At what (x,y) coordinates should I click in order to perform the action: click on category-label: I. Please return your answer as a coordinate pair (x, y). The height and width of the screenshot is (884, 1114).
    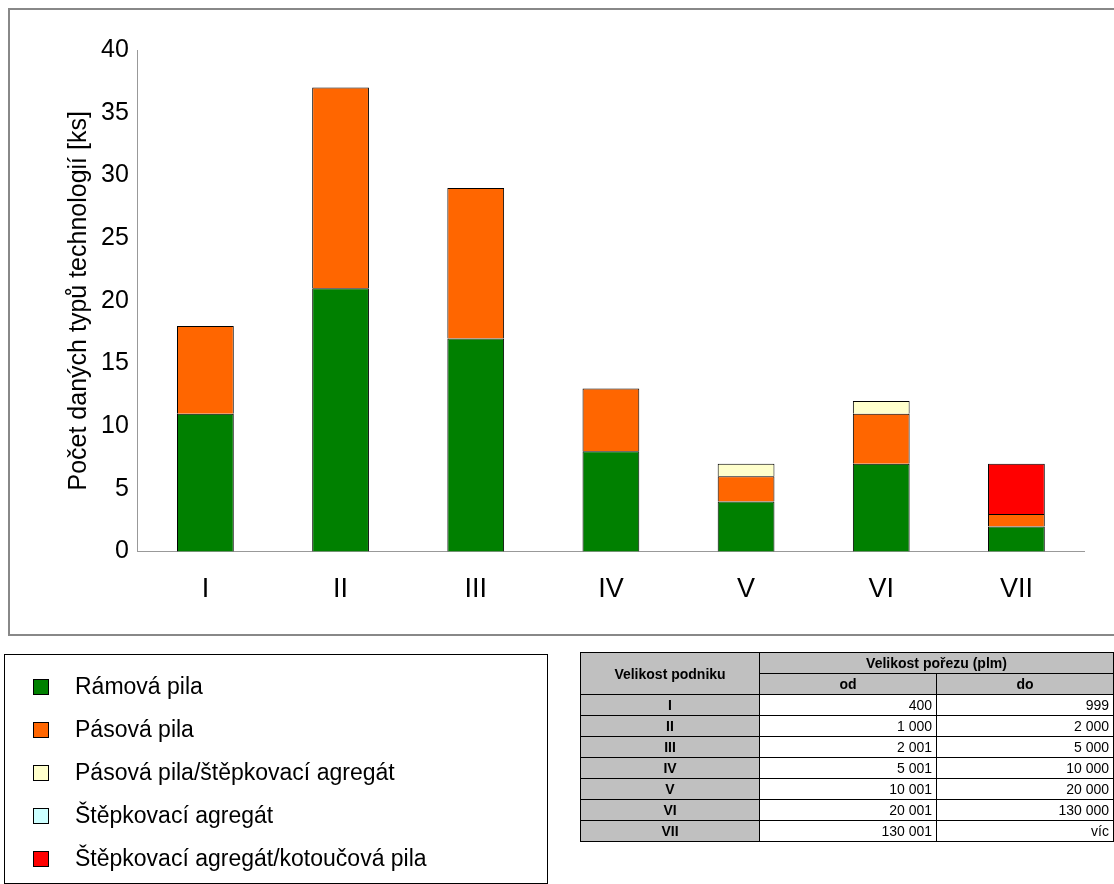
    Looking at the image, I should click on (670, 705).